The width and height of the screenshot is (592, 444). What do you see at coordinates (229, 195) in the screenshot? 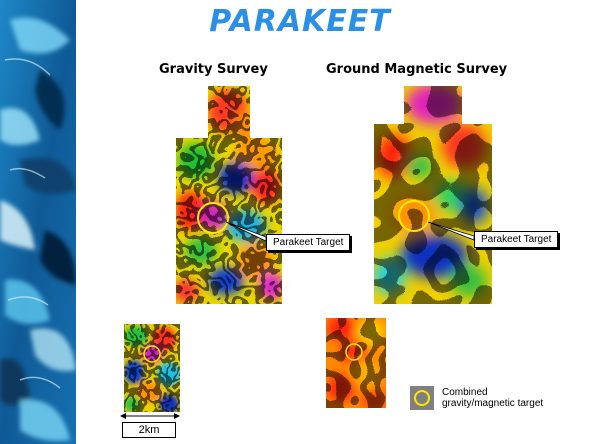
I see `gravity-survey-map` at bounding box center [229, 195].